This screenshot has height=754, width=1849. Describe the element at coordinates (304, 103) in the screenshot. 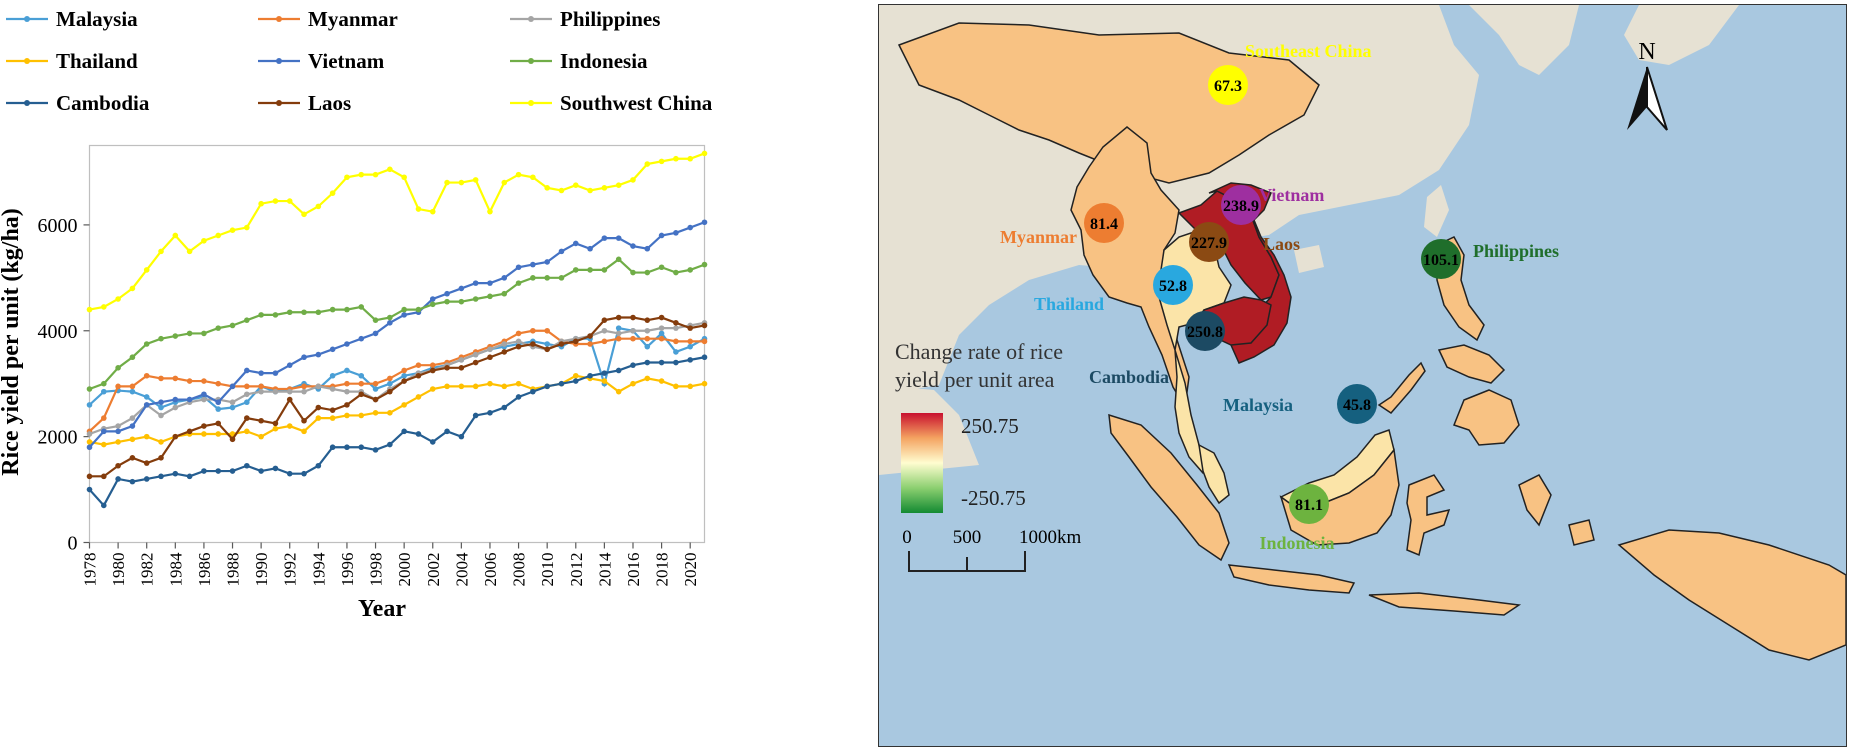

I see `legend-item: Laos` at that location.